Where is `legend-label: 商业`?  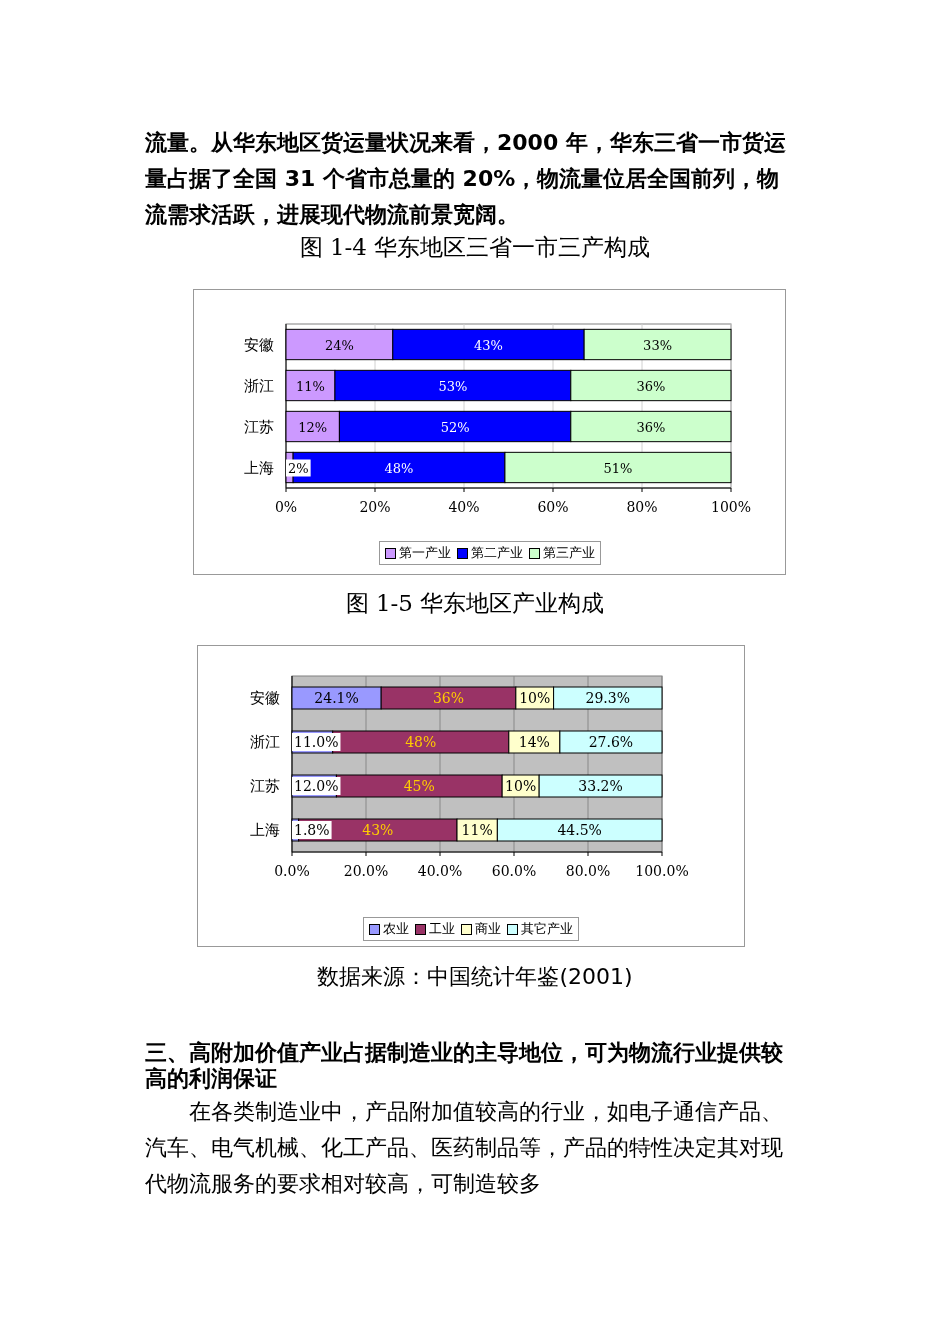
legend-label: 商业 is located at coordinates (487, 929).